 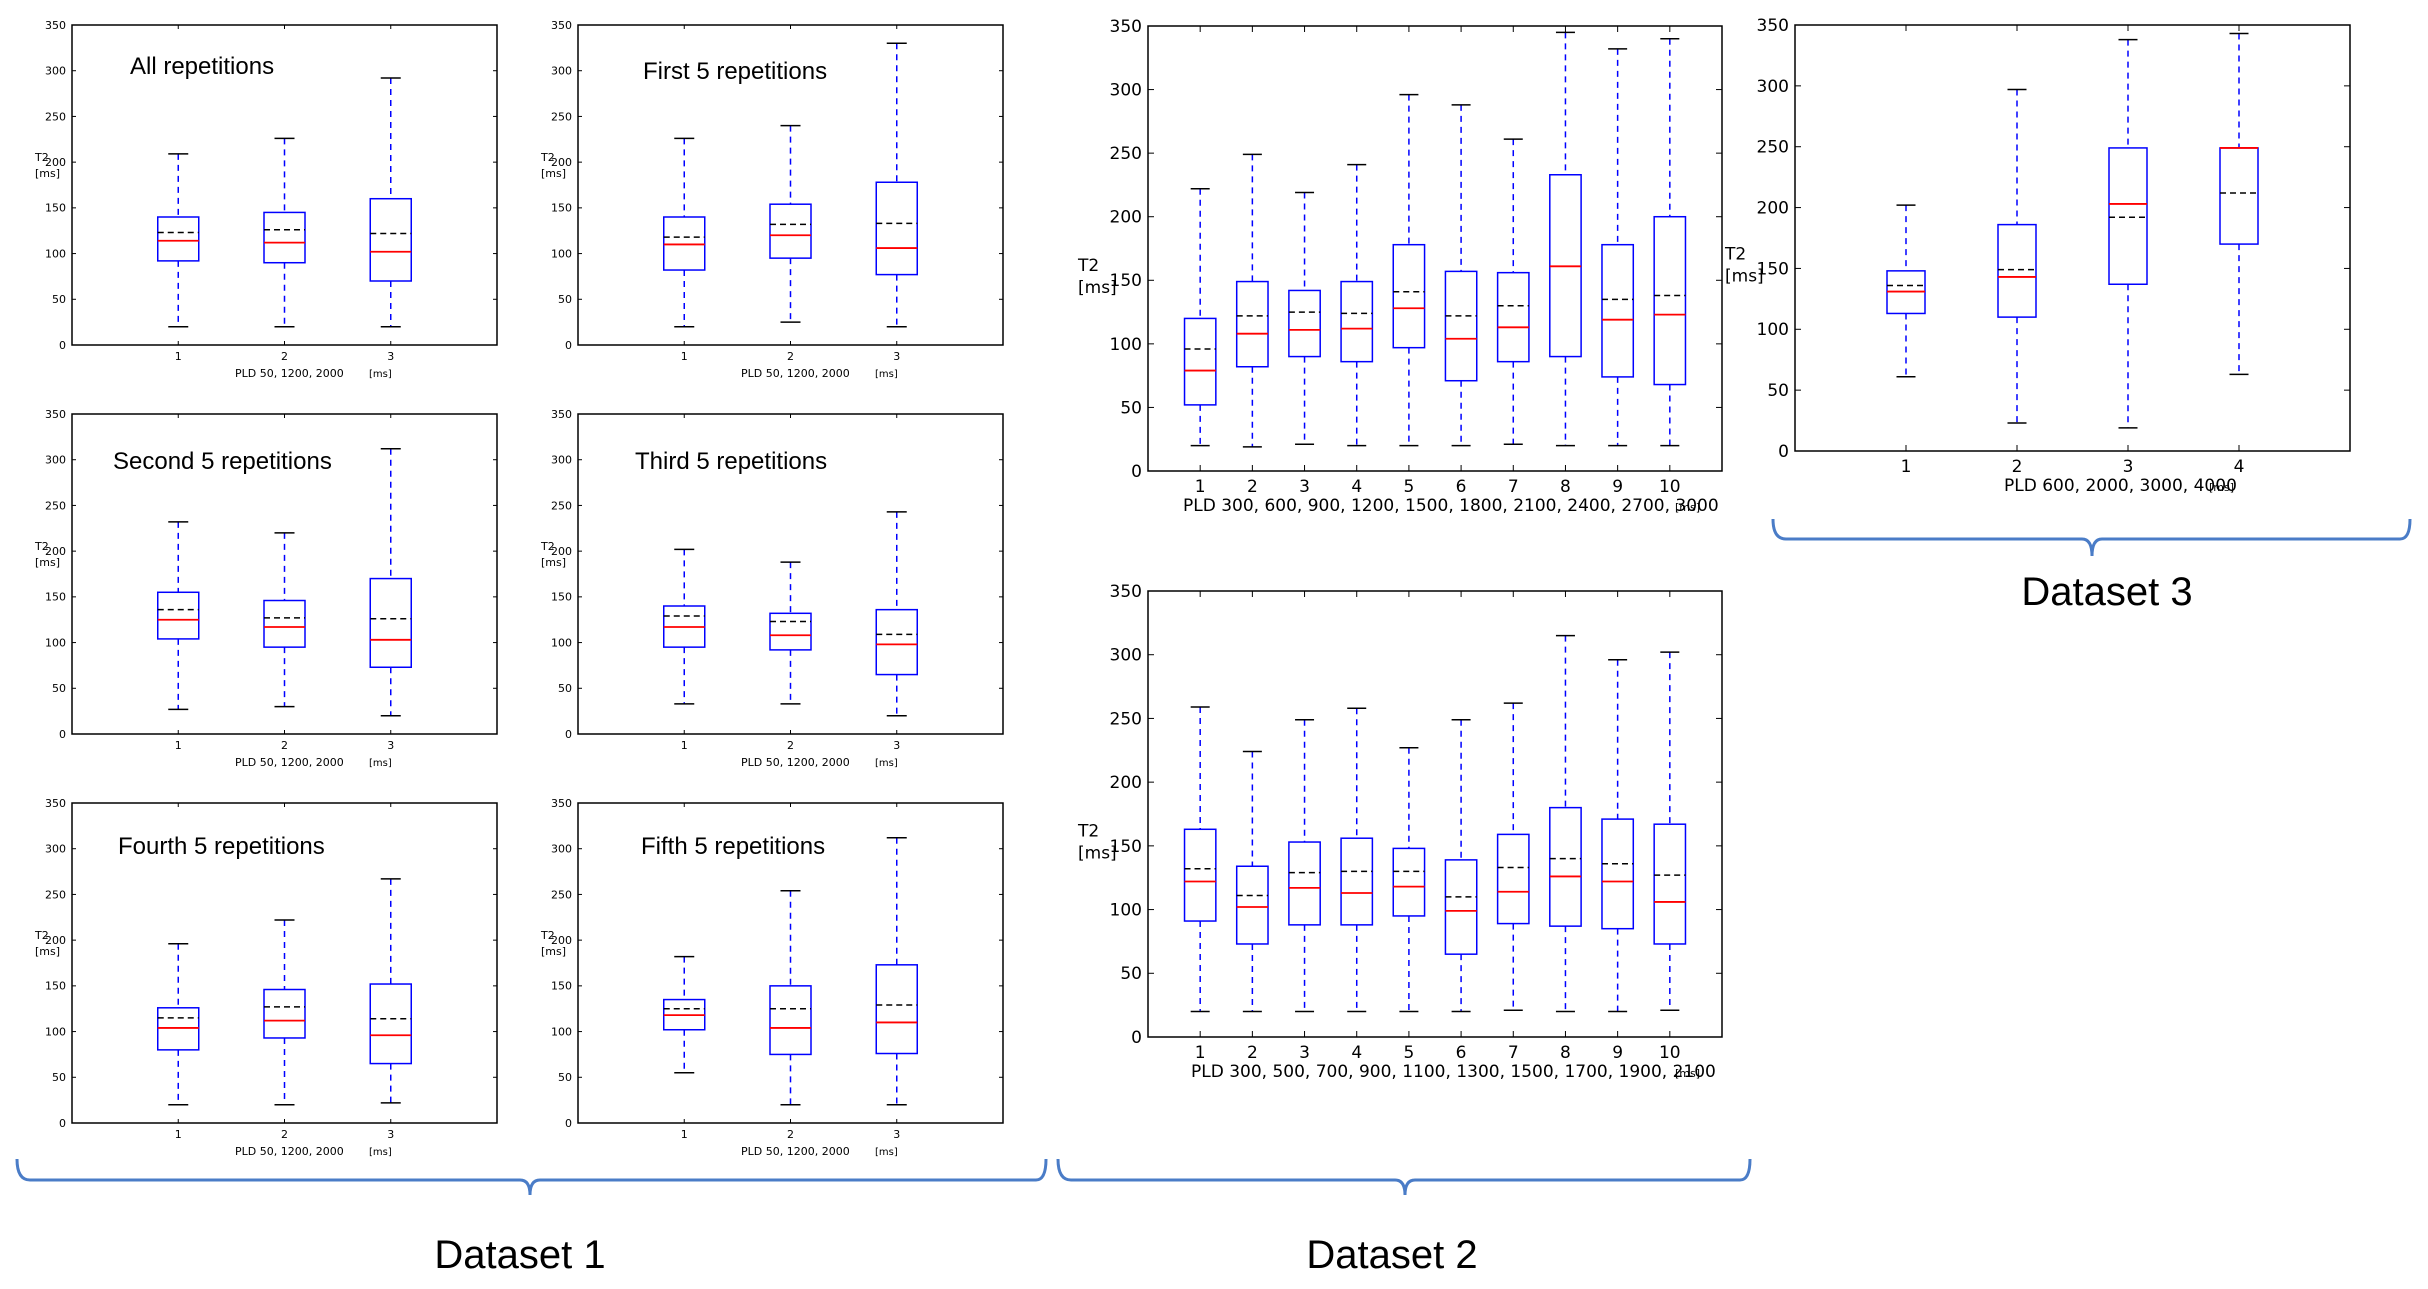 What do you see at coordinates (2120, 486) in the screenshot?
I see `x-axis-label: PLD 600, 2000, 3000, 4000` at bounding box center [2120, 486].